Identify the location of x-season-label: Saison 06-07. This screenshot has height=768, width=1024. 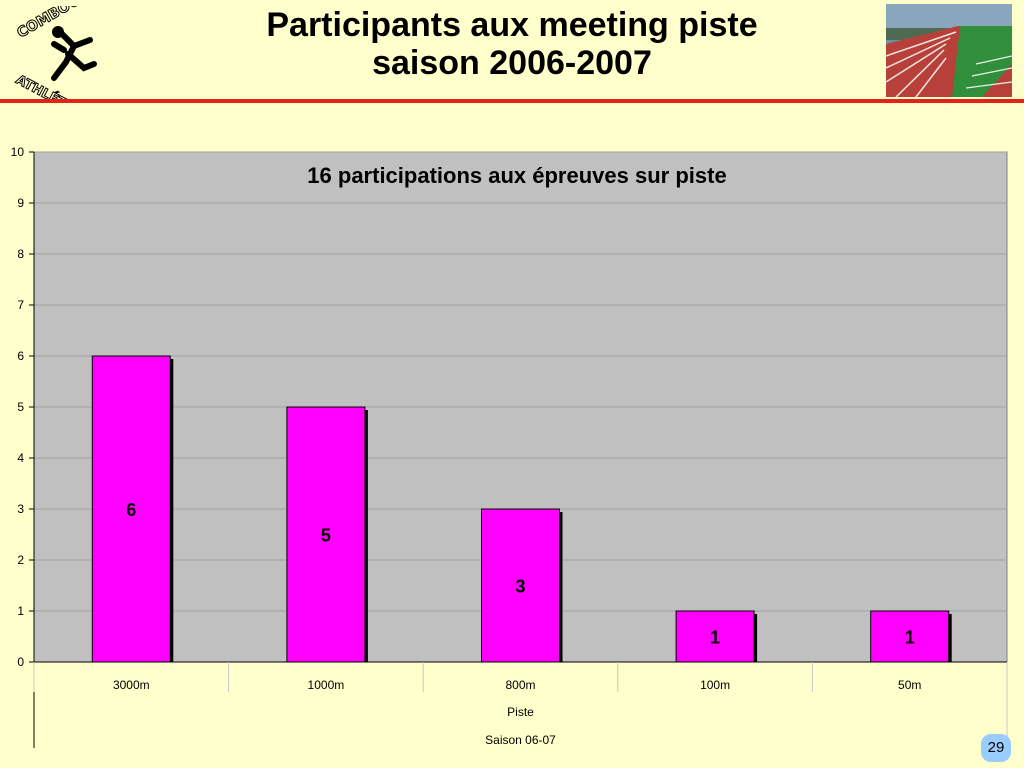
(520, 740).